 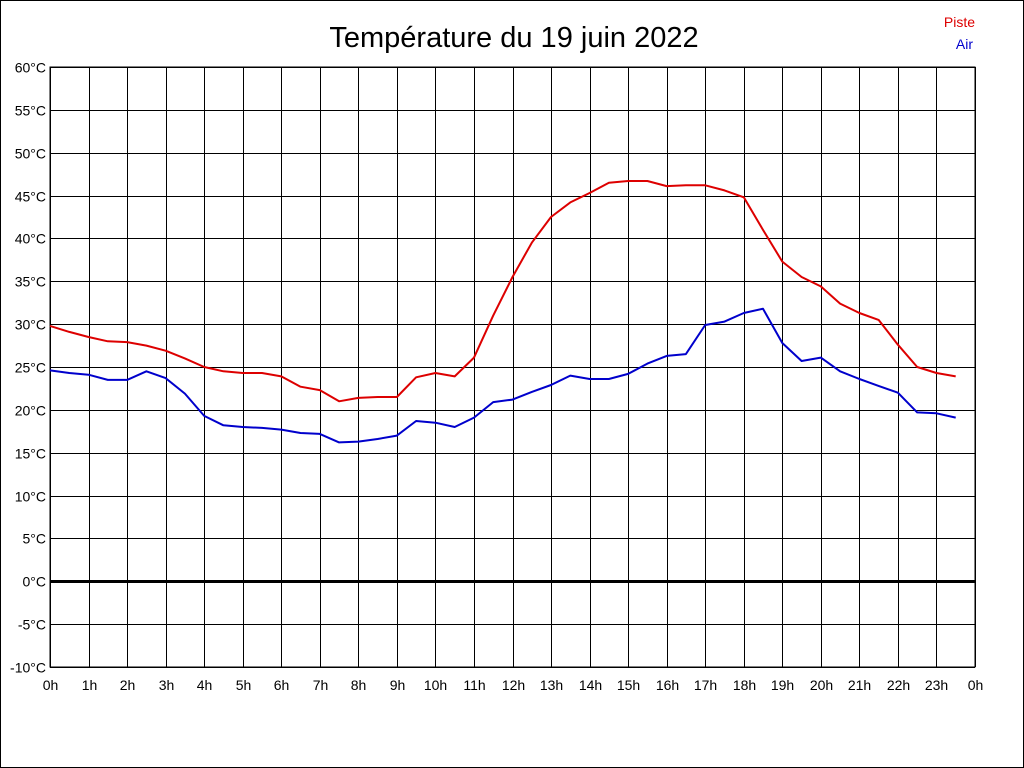 I want to click on x-tick-label: 17h, so click(x=705, y=685).